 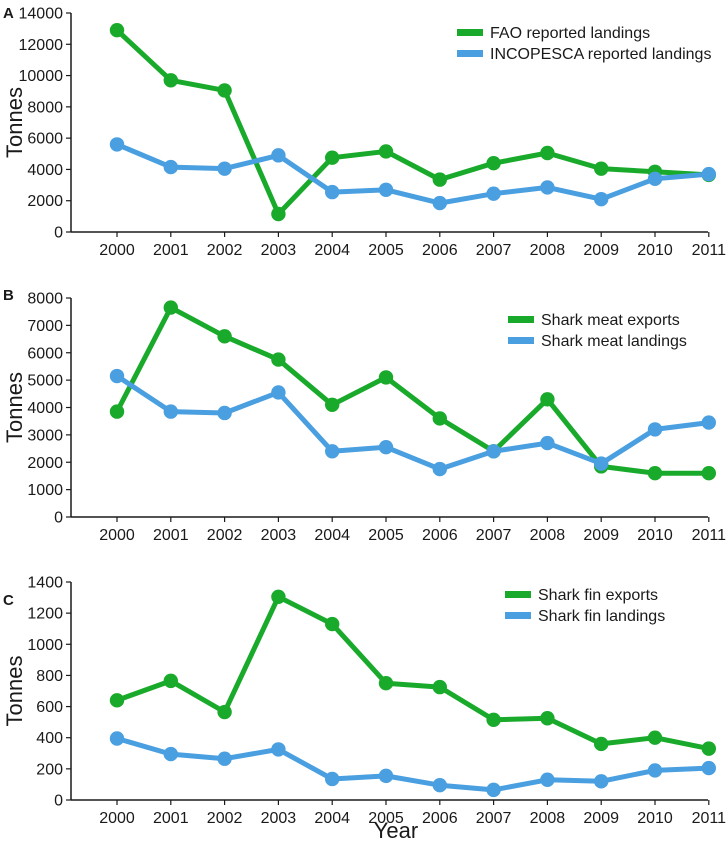 I want to click on legend-label: Shark fin exports, so click(x=598, y=595).